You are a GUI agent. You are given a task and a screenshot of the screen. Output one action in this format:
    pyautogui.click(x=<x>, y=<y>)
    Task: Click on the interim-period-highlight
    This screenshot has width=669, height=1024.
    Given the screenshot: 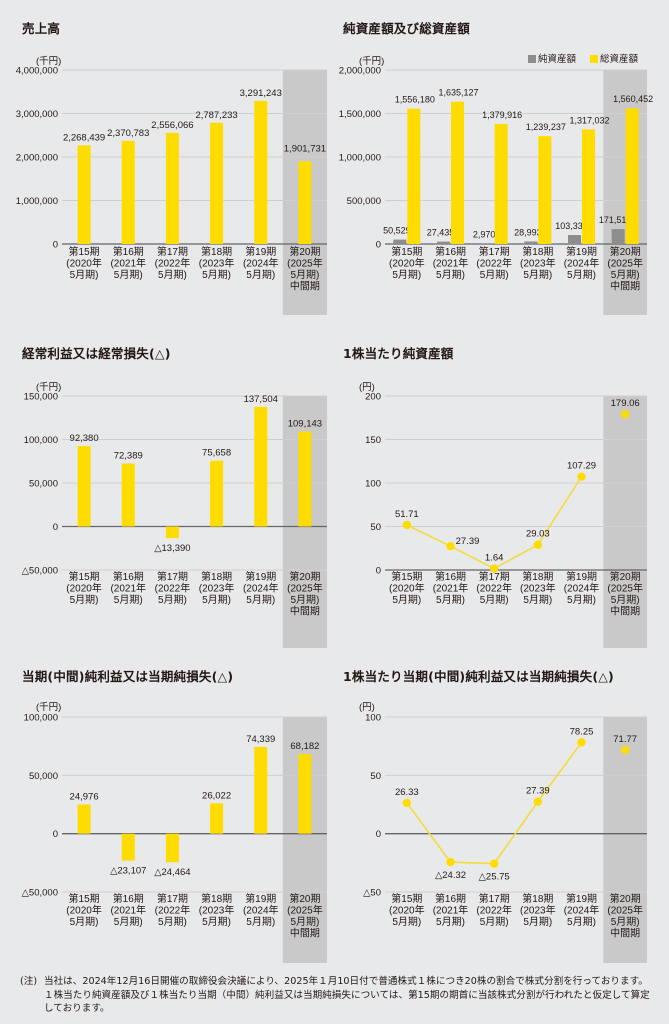 What is the action you would take?
    pyautogui.click(x=625, y=192)
    